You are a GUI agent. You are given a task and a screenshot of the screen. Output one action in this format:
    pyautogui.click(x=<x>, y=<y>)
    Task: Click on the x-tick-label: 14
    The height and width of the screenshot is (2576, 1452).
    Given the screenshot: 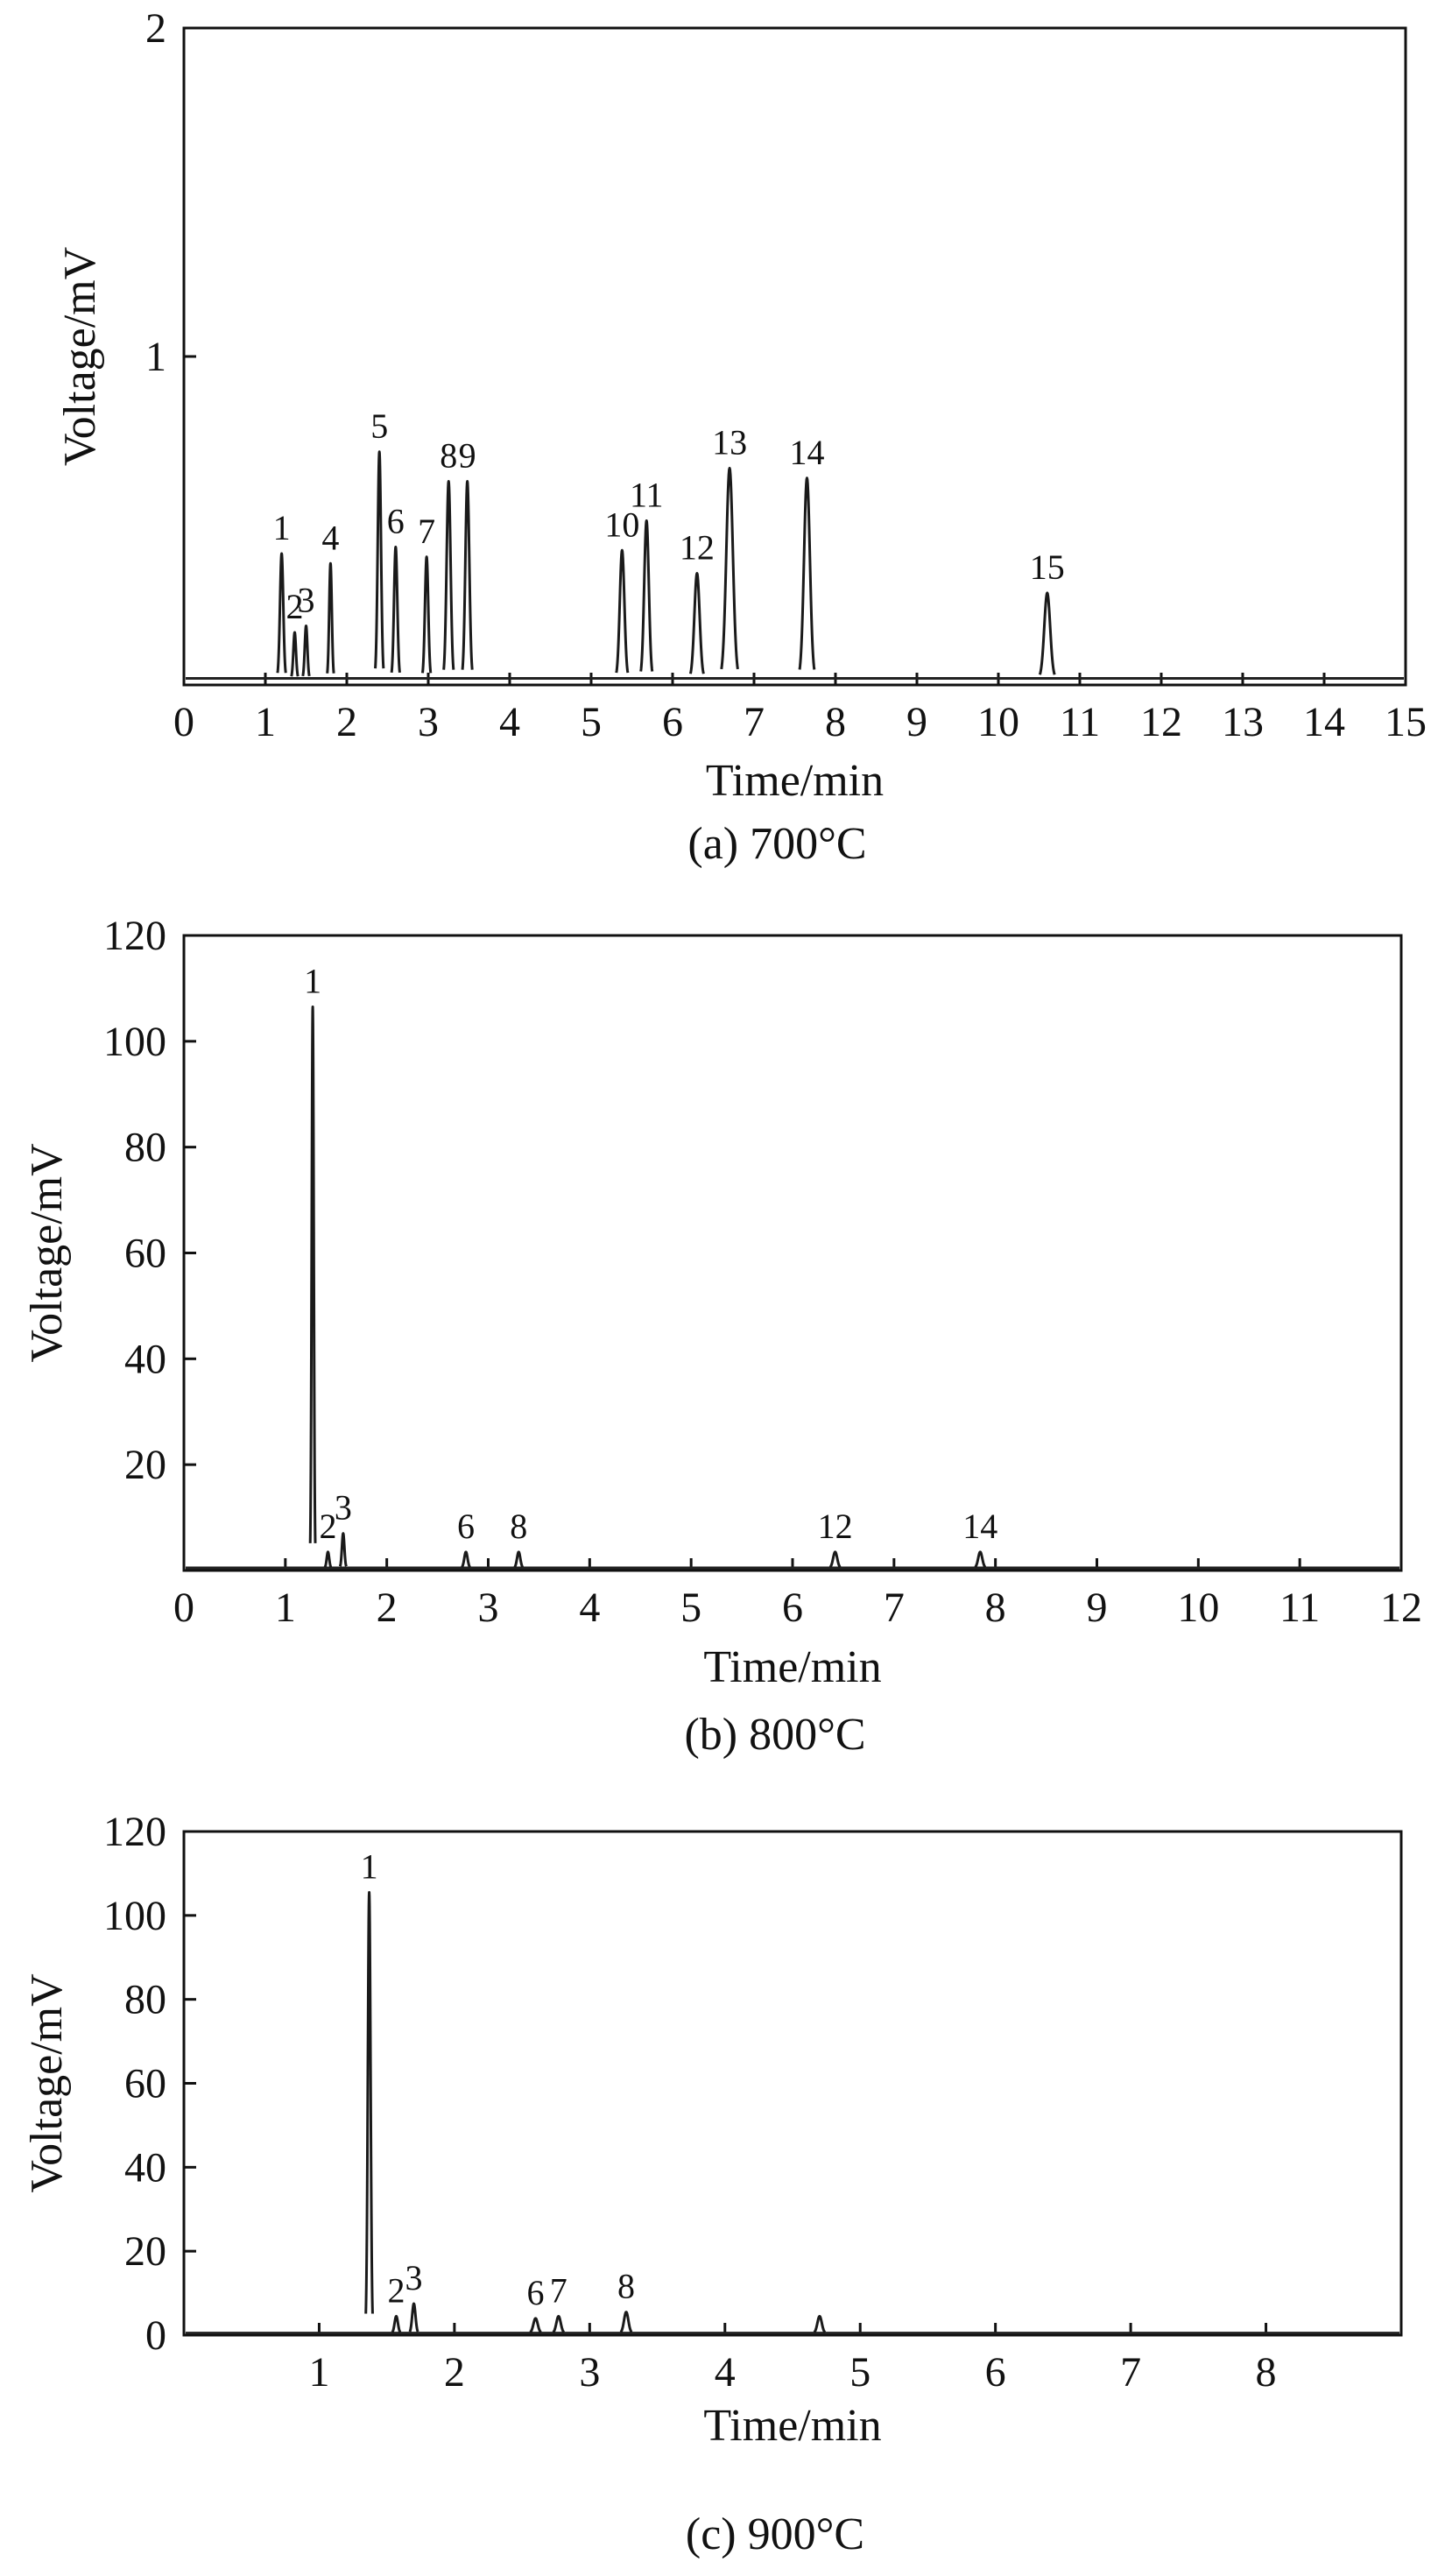 What is the action you would take?
    pyautogui.click(x=1324, y=722)
    